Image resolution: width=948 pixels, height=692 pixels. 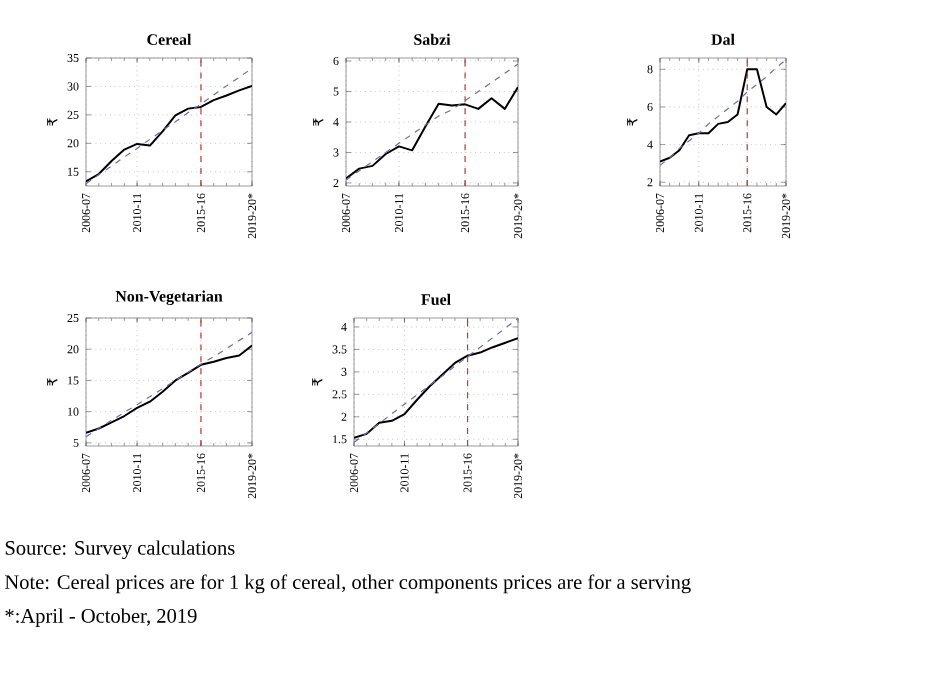 What do you see at coordinates (101, 618) in the screenshot?
I see `text: *:April - October, 2019` at bounding box center [101, 618].